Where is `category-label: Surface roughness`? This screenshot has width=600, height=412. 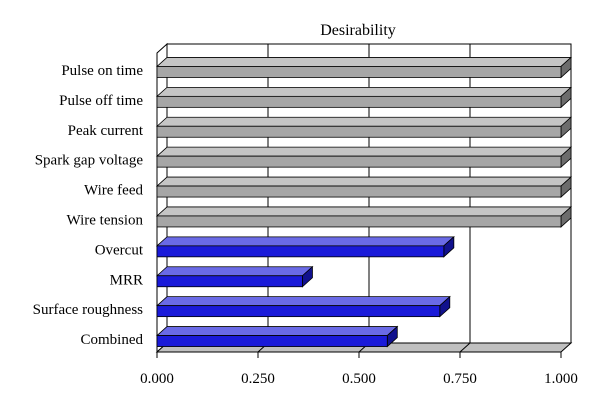 category-label: Surface roughness is located at coordinates (88, 310).